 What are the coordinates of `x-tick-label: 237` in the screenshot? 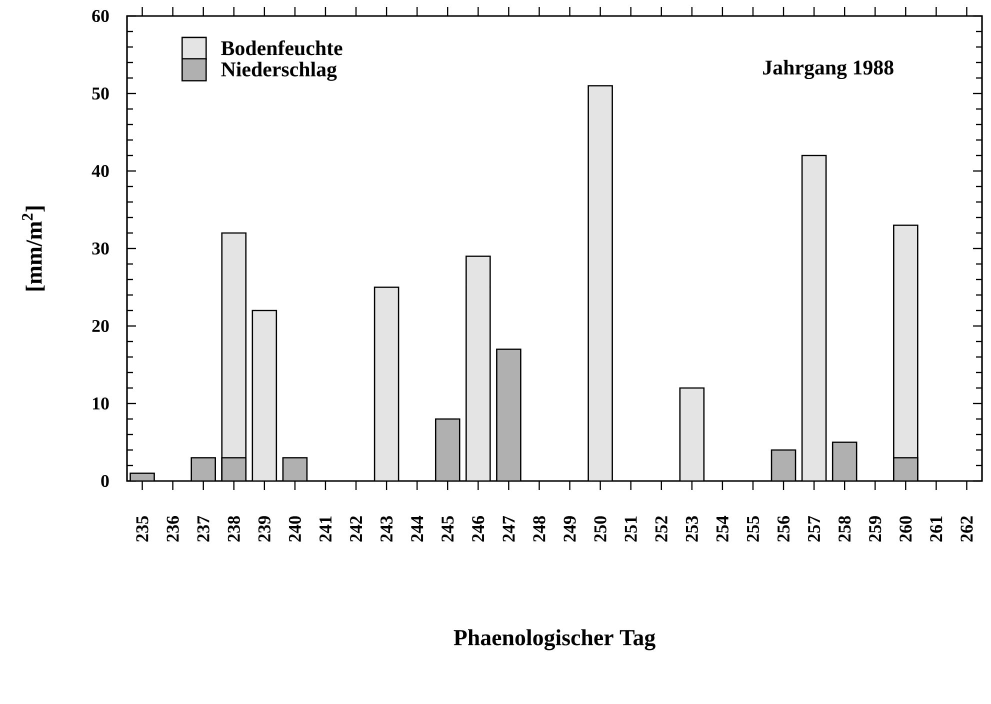 It's located at (203, 529).